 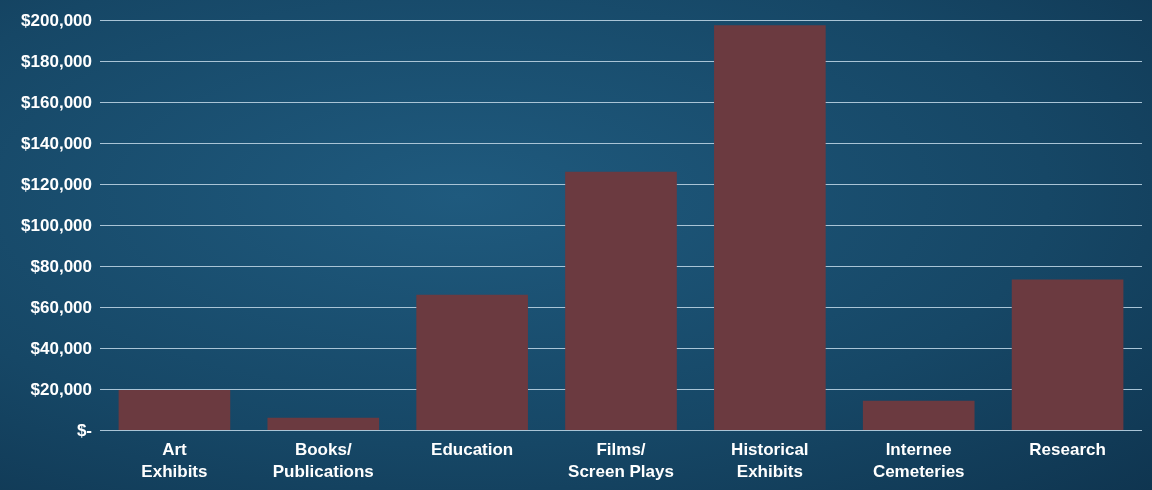 I want to click on x-tick-label: Films/ Screen Plays, so click(x=621, y=460).